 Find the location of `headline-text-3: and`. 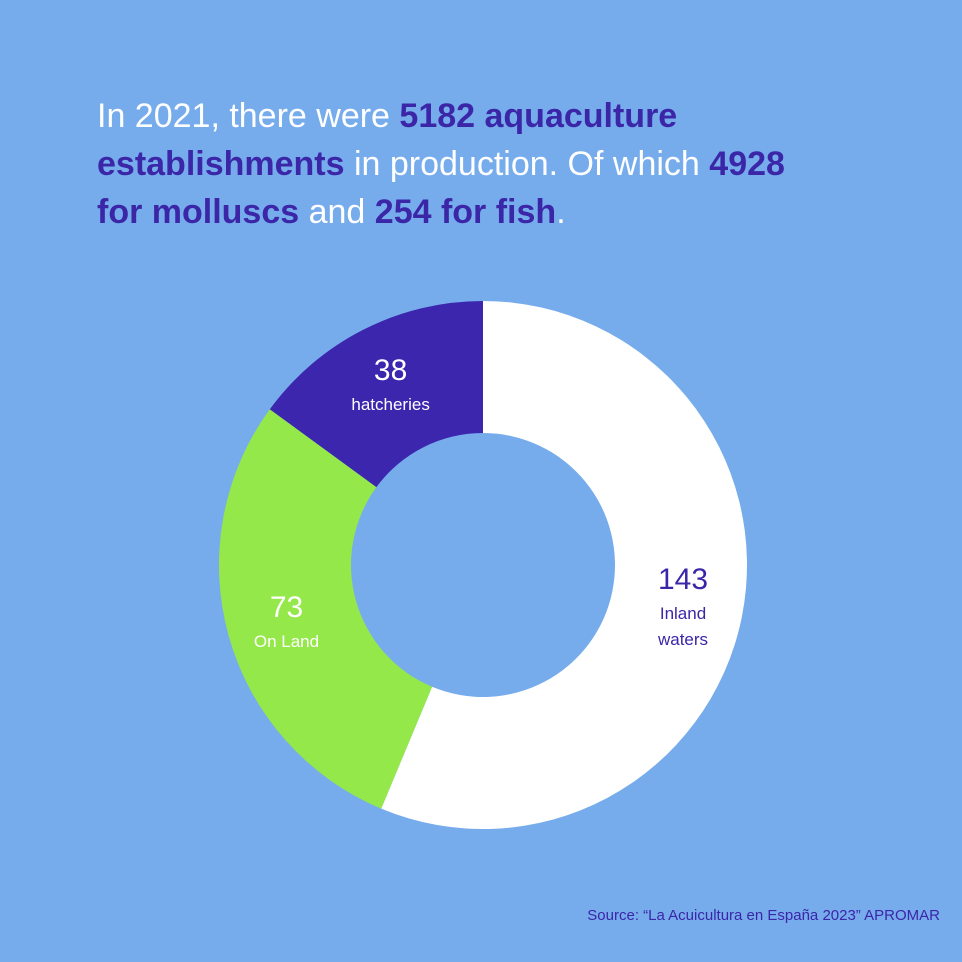

headline-text-3: and is located at coordinates (337, 212).